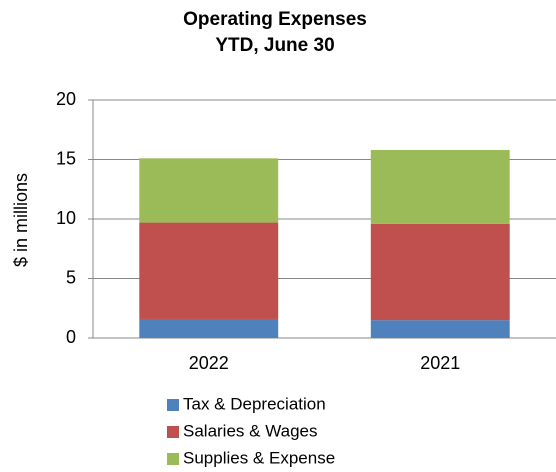 The width and height of the screenshot is (556, 472). What do you see at coordinates (66, 218) in the screenshot?
I see `y-tick-label: 10` at bounding box center [66, 218].